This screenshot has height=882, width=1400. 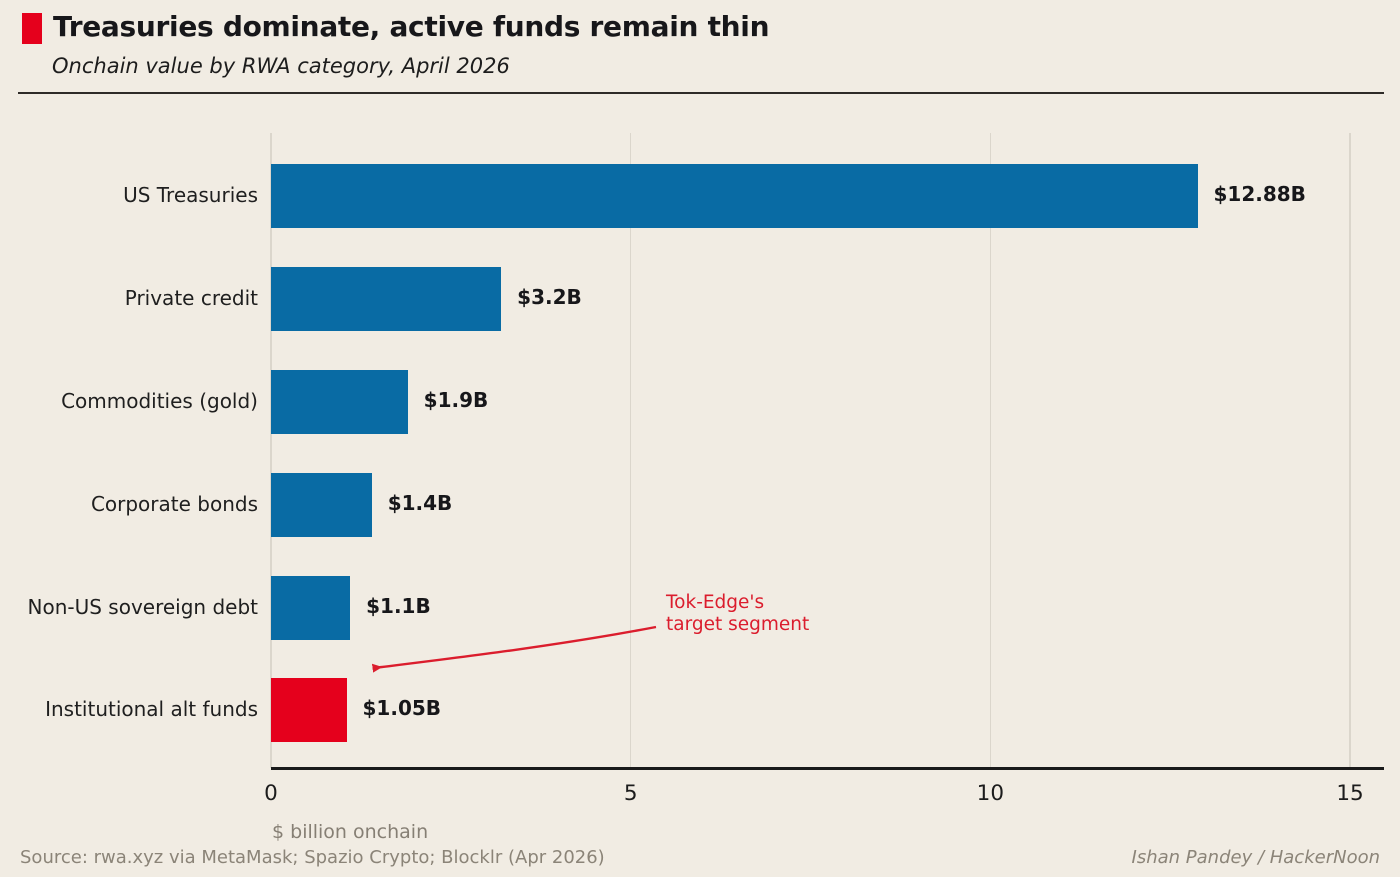 What do you see at coordinates (398, 605) in the screenshot?
I see `value-label: $1.1B` at bounding box center [398, 605].